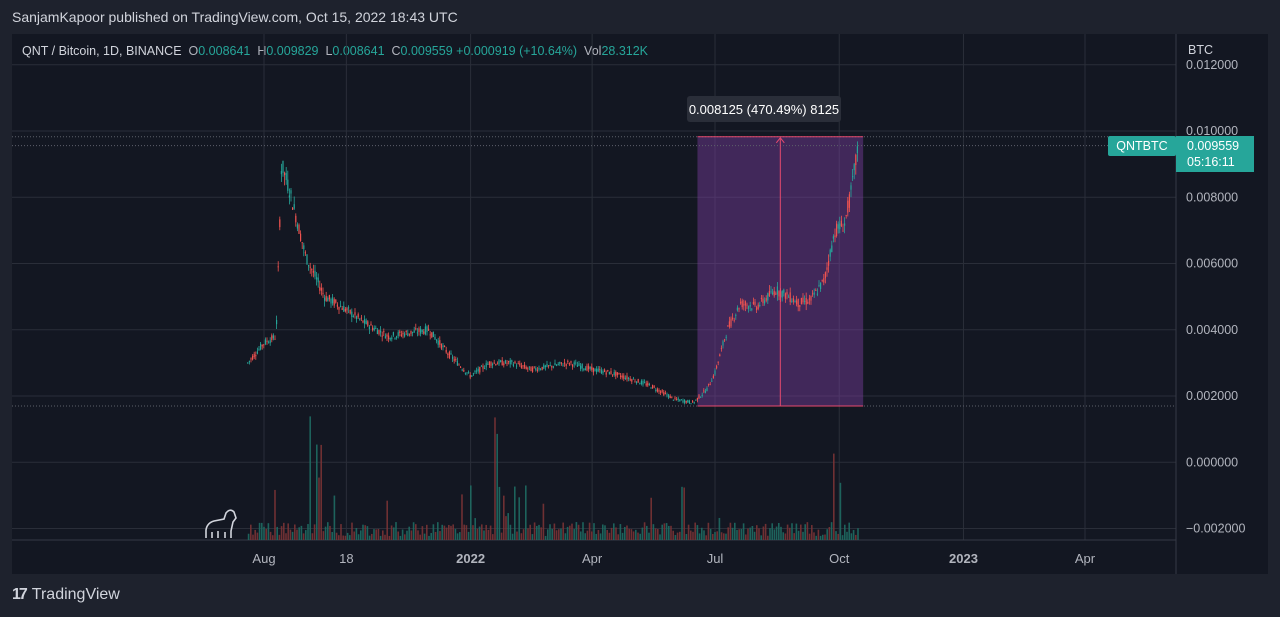 The image size is (1280, 617). I want to click on legend-low-value: 0.008641, so click(358, 51).